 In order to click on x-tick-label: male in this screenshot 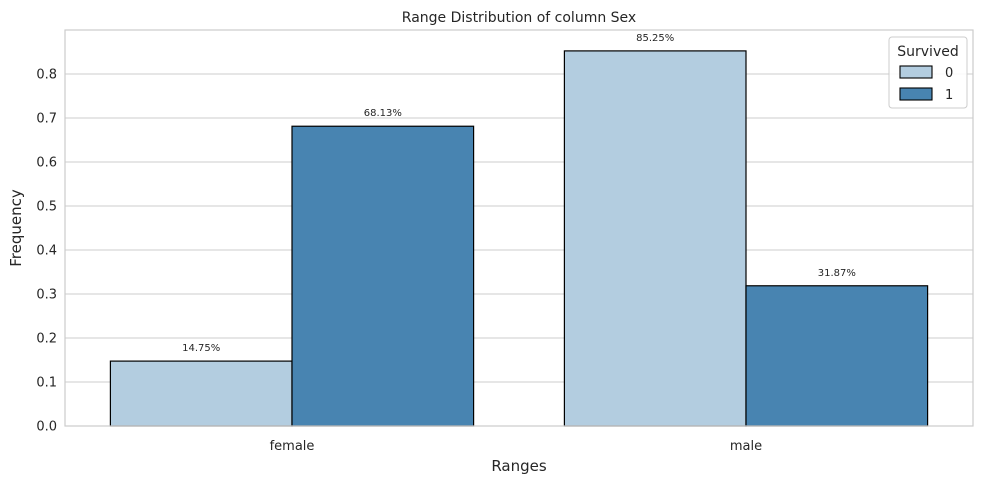, I will do `click(746, 446)`.